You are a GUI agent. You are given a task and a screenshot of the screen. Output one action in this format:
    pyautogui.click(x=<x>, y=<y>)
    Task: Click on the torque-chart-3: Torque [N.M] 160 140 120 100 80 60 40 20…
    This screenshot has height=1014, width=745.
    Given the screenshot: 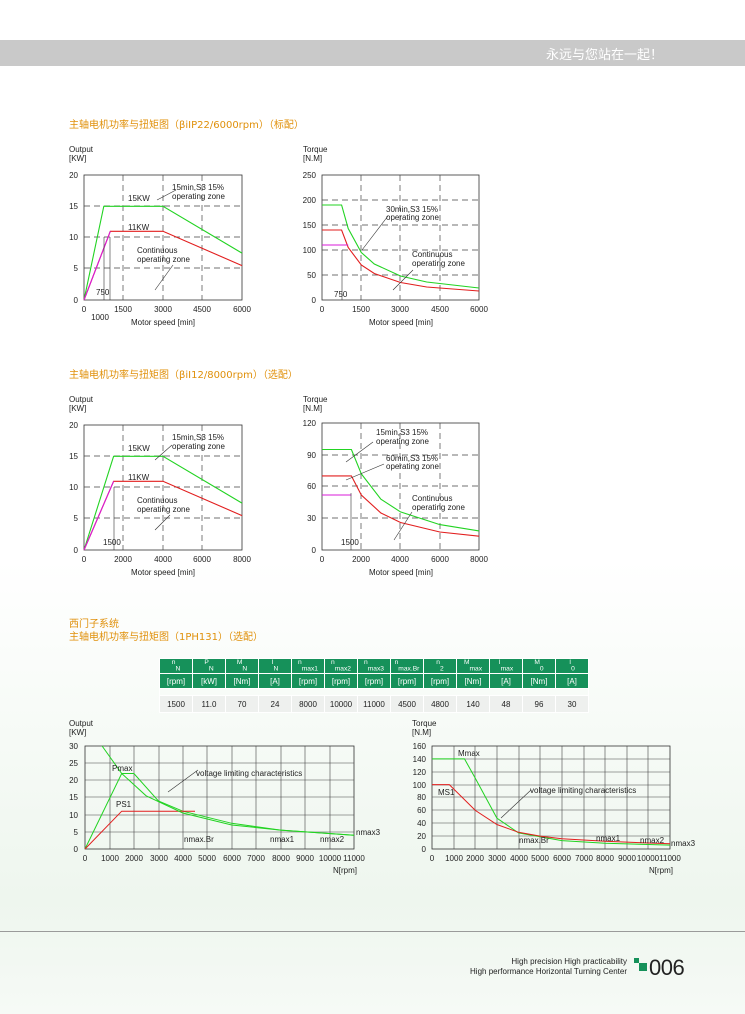 What is the action you would take?
    pyautogui.click(x=554, y=797)
    